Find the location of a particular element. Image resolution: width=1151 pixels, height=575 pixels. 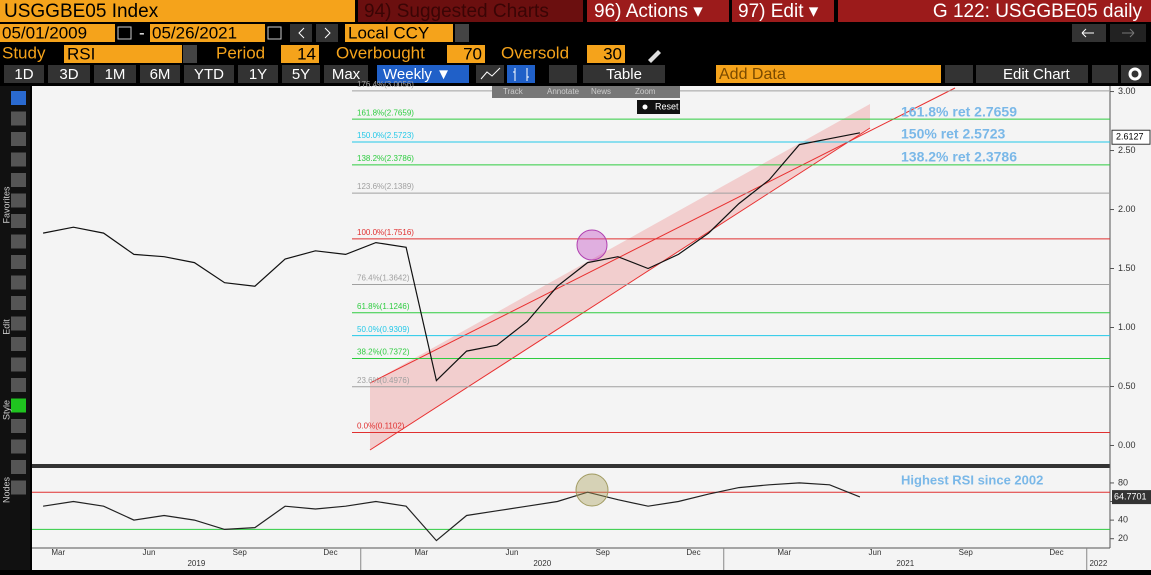

prev-icon is located at coordinates (301, 33).